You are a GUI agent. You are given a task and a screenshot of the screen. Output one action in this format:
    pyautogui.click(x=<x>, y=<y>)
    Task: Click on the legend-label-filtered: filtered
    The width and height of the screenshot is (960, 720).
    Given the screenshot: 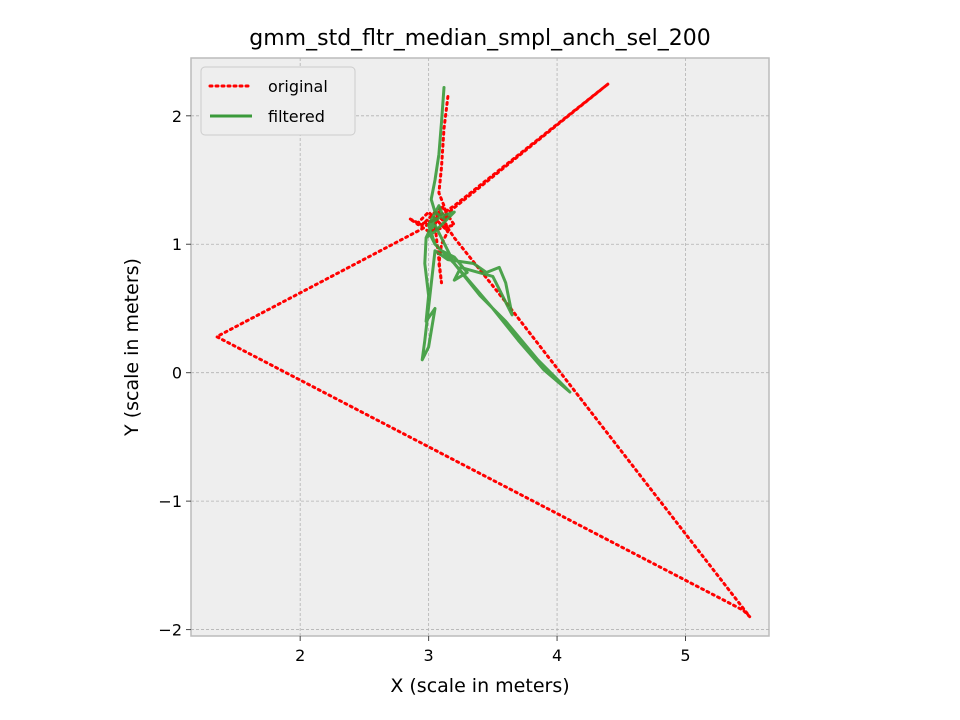 What is the action you would take?
    pyautogui.click(x=296, y=116)
    